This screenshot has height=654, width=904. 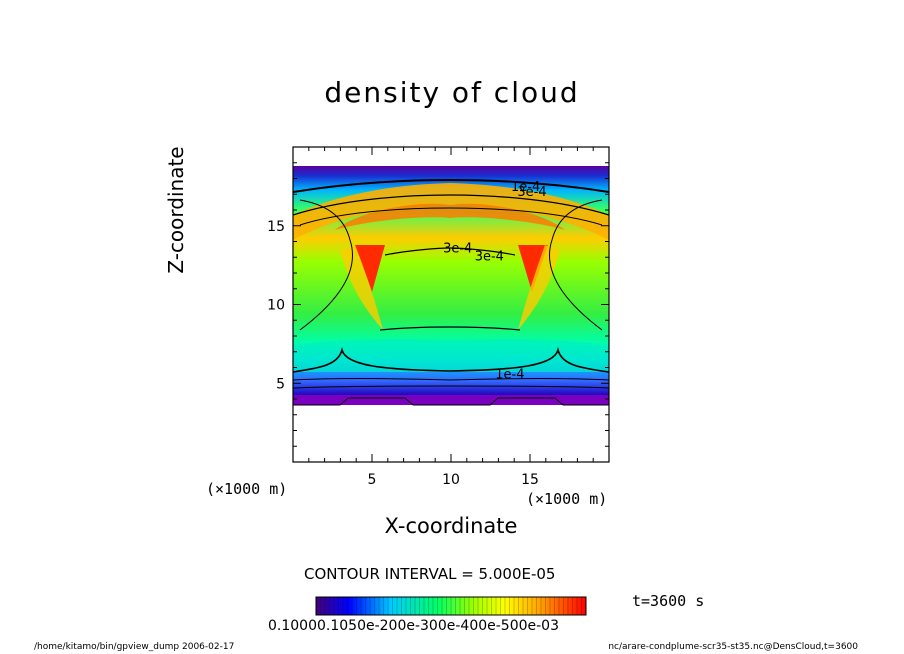 I want to click on footer-path: /home/kitamo/bin/gpview_dump 2006-02-17, so click(x=134, y=647).